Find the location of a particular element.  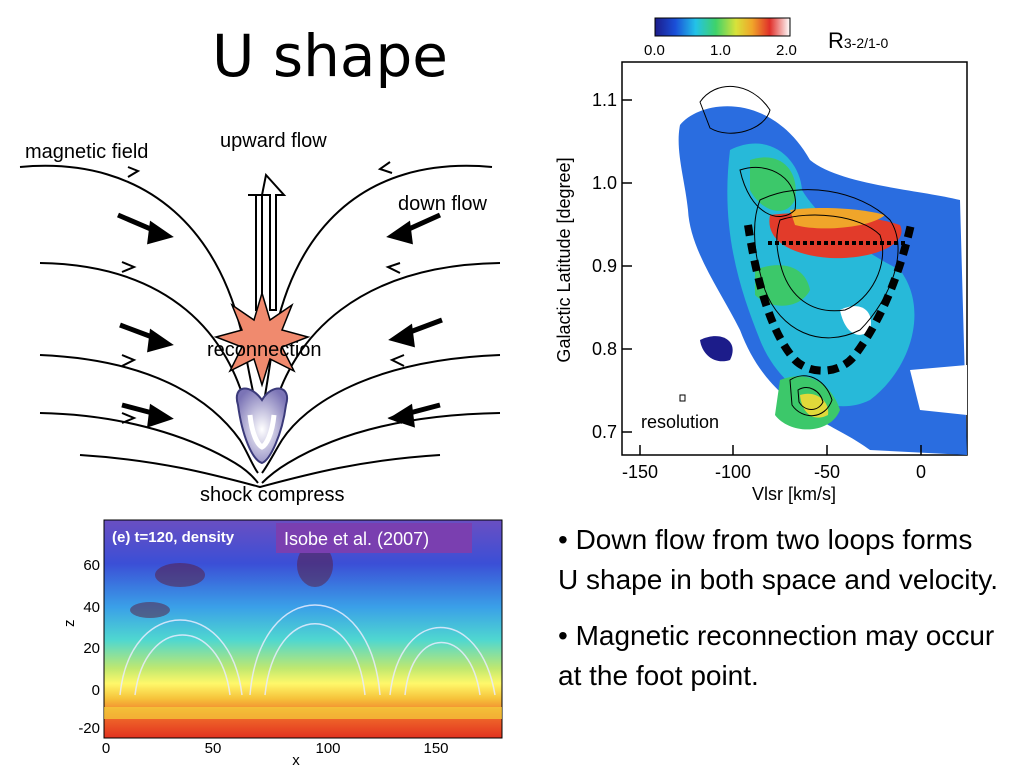

label-magnetic-field: magnetic field is located at coordinates (86, 152).